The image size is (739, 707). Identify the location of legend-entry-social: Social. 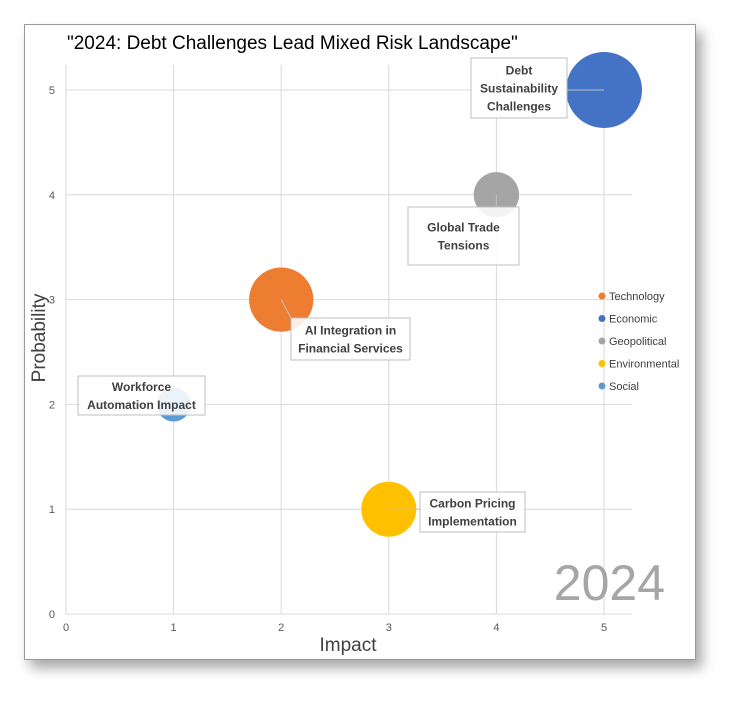
(618, 387).